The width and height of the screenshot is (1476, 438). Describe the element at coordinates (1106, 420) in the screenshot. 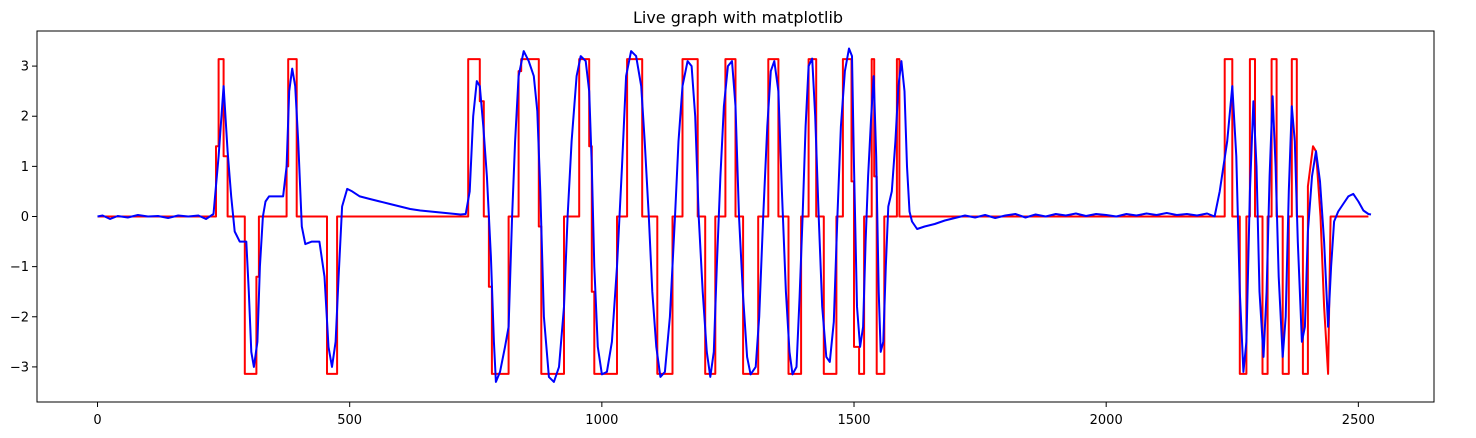

I see `x-tick-label-4: 2000` at that location.